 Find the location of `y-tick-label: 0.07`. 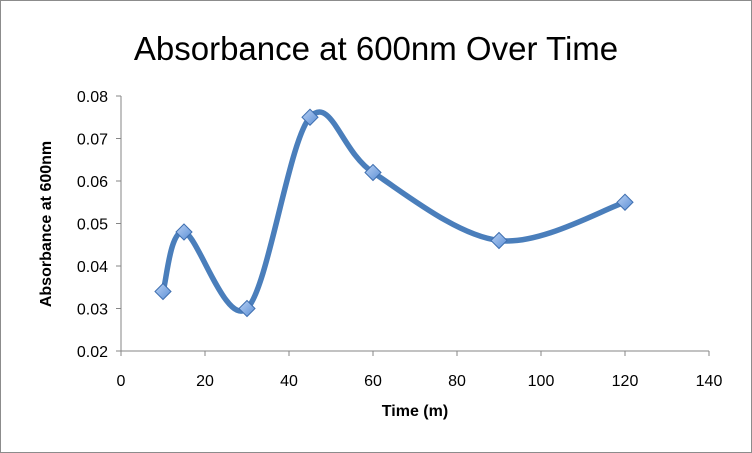

y-tick-label: 0.07 is located at coordinates (92, 140).